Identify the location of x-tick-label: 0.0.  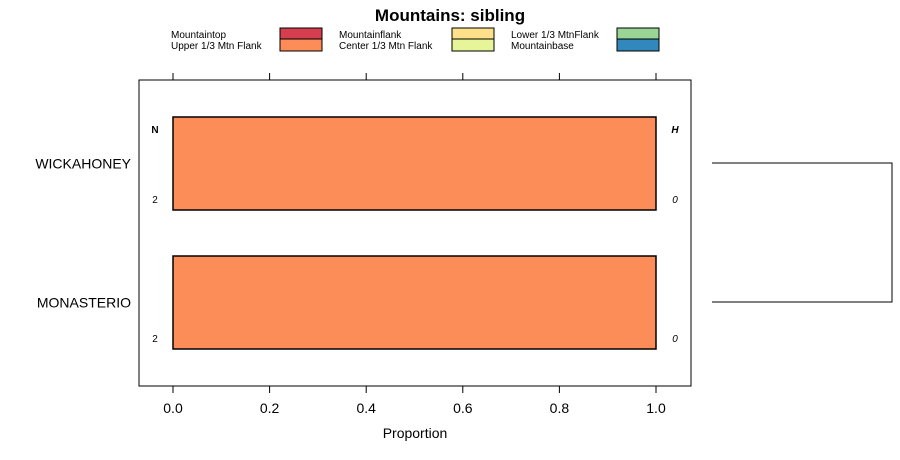
(173, 408).